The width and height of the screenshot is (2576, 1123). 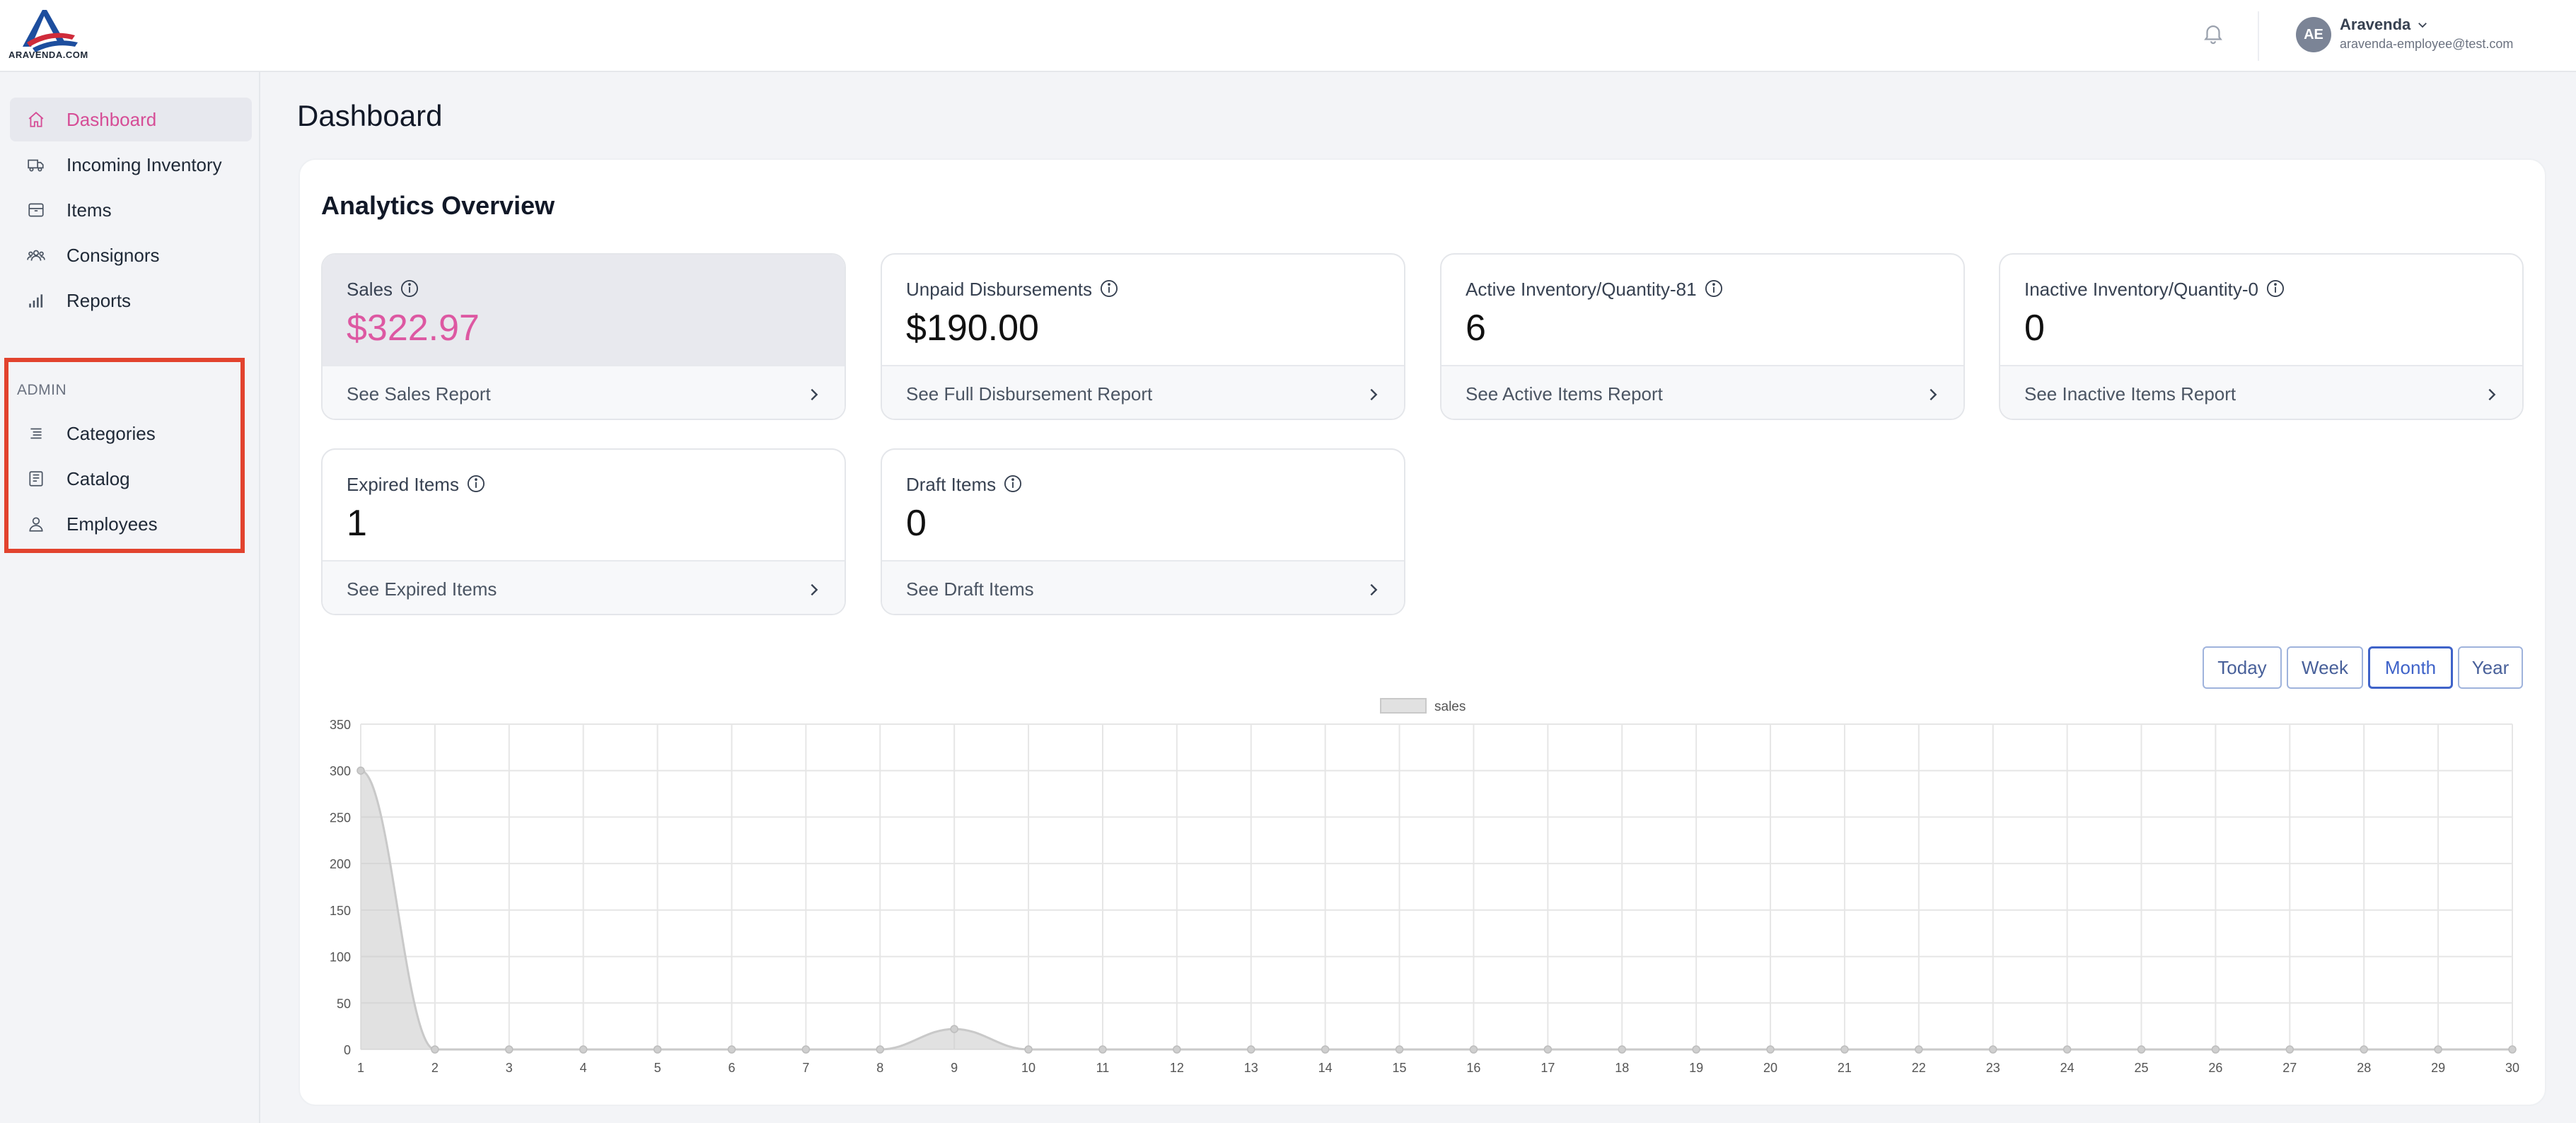 What do you see at coordinates (1473, 1068) in the screenshot?
I see `x-tick-label: 16` at bounding box center [1473, 1068].